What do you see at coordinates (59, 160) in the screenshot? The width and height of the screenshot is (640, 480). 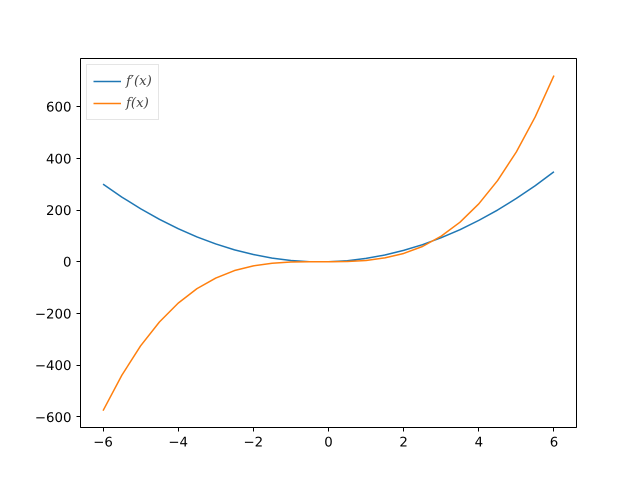 I see `y-tick-label: 400` at bounding box center [59, 160].